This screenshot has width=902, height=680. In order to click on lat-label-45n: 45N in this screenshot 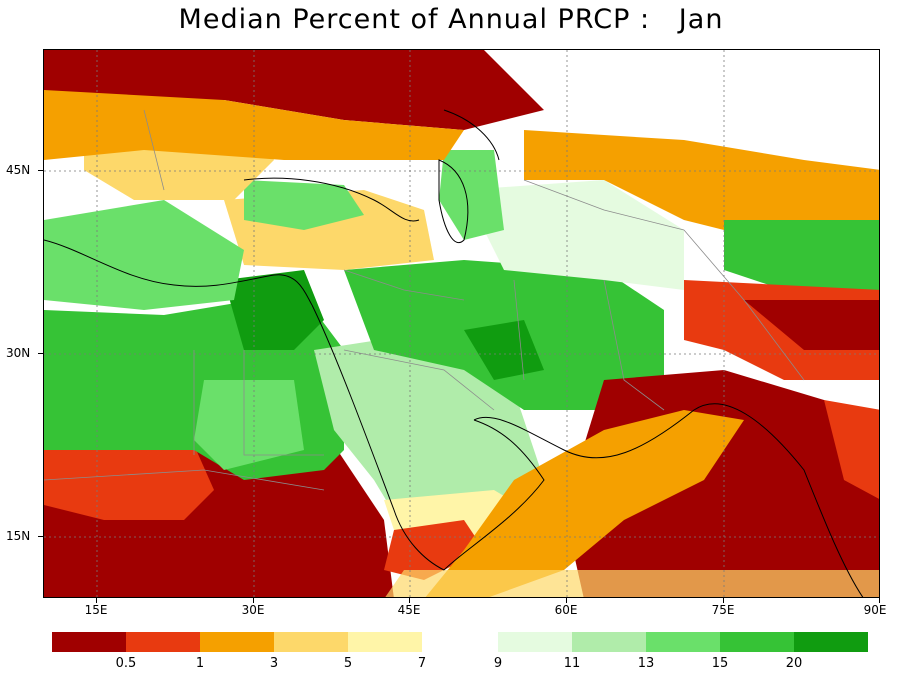, I will do `click(18, 170)`.